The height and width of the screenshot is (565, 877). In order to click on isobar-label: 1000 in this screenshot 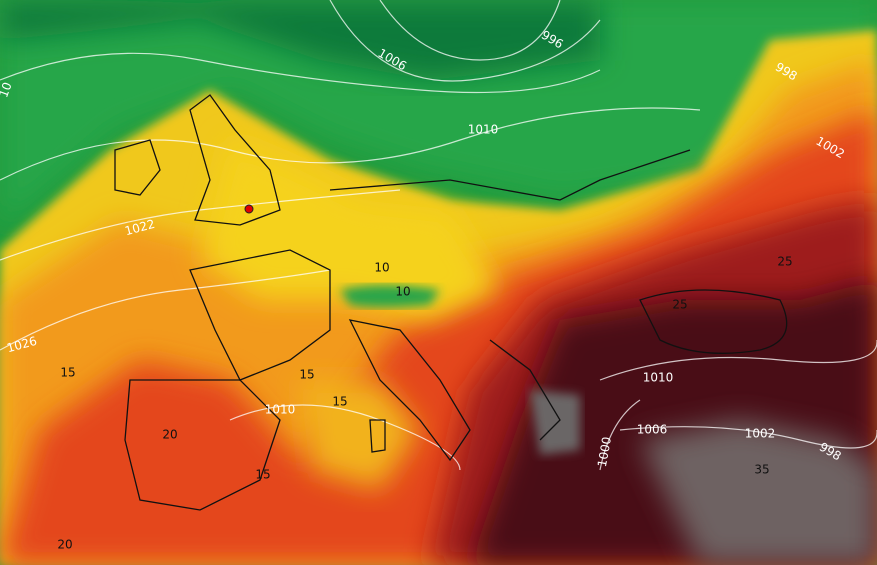, I will do `click(604, 452)`.